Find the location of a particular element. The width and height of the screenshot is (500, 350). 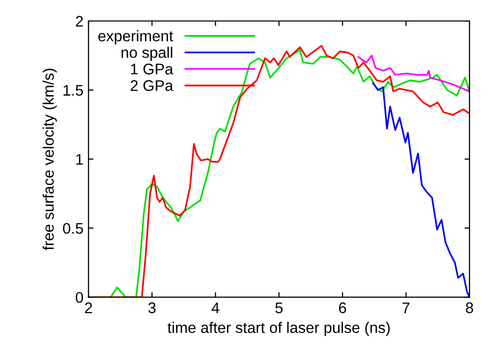

legend-label: 1 GPa is located at coordinates (152, 69).